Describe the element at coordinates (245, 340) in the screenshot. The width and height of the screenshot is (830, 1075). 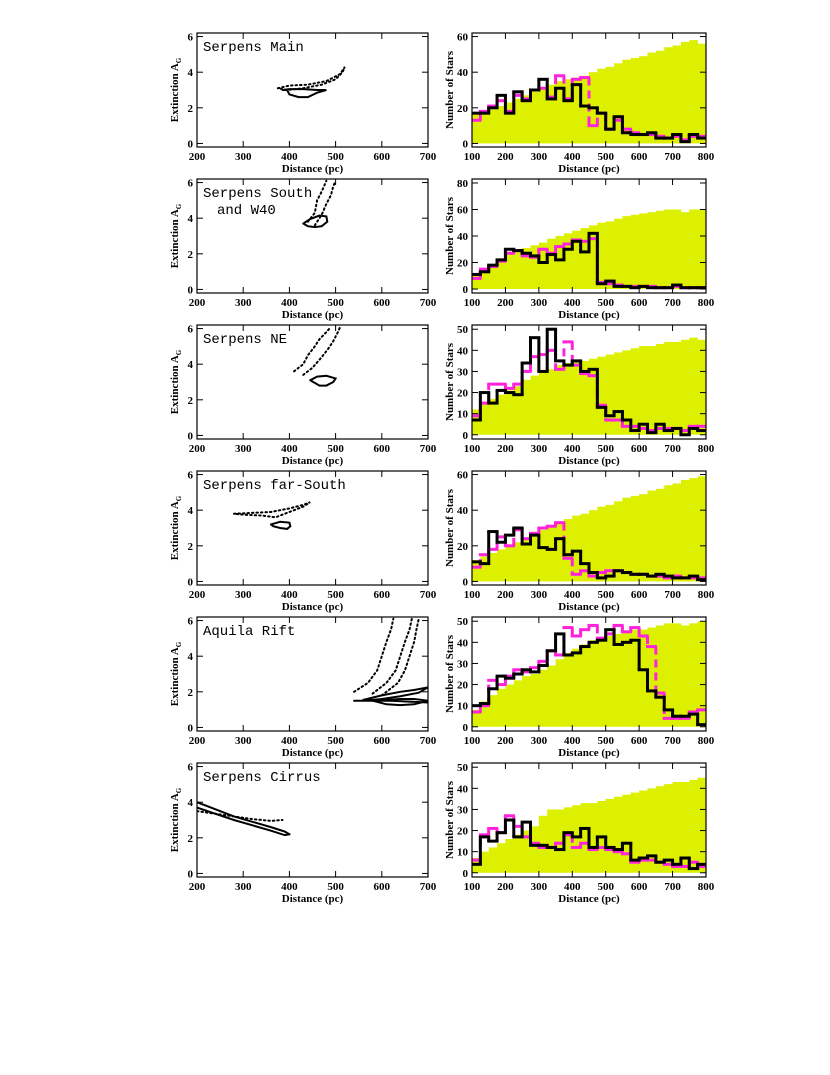
I see `panel-title: Serpens NE` at that location.